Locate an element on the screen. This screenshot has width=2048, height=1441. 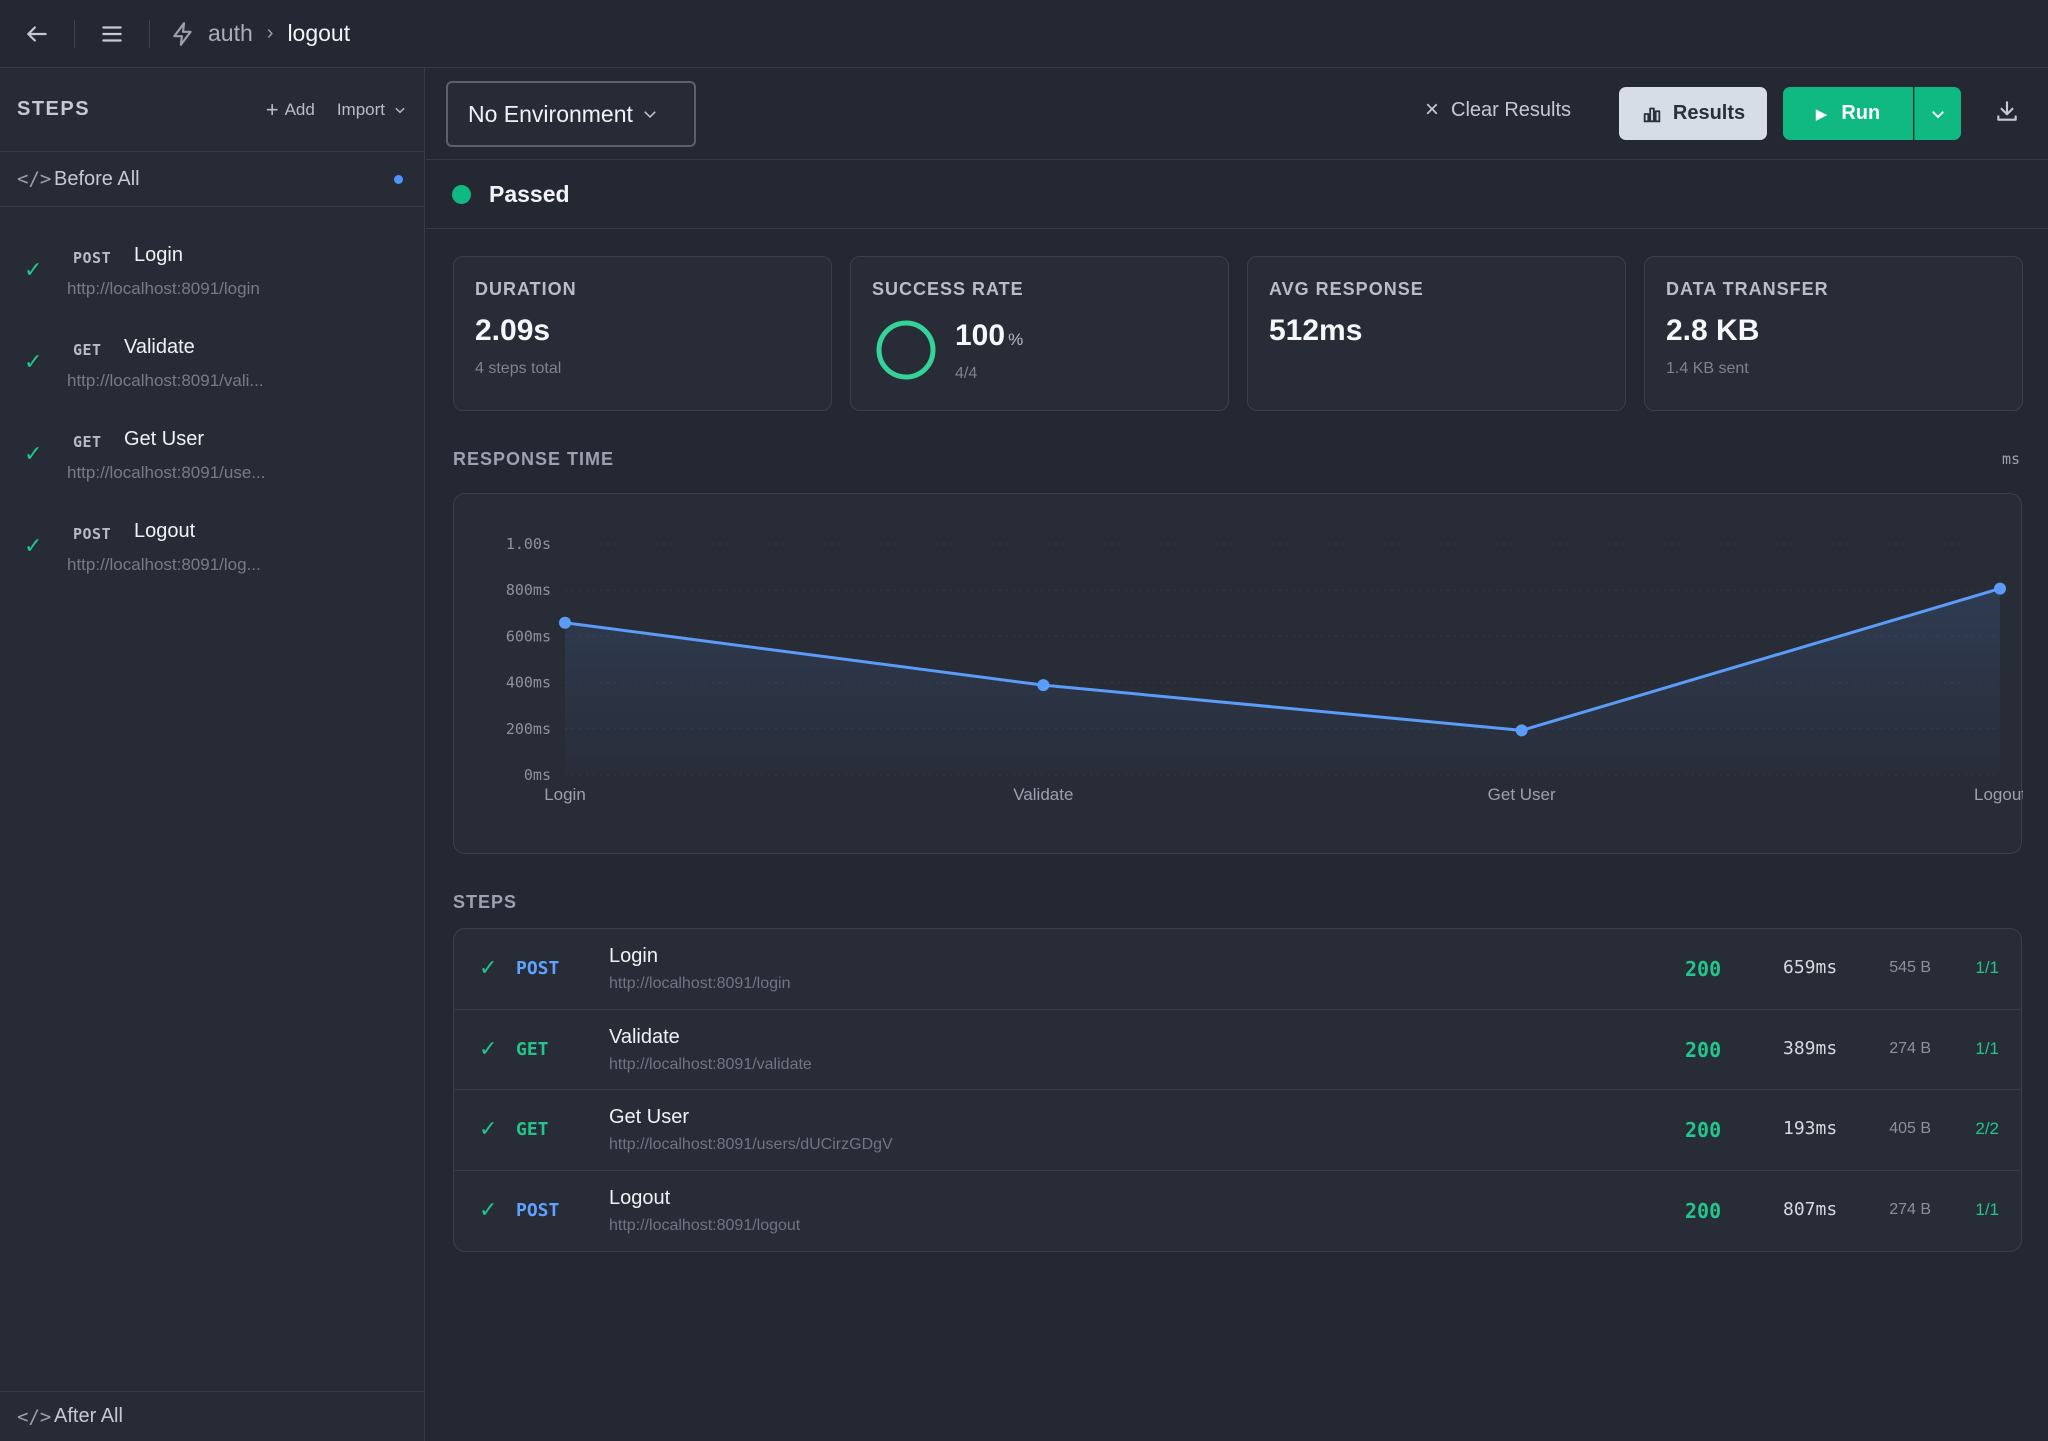
success-rate-card: SUCCESS RATE 100% 4/4 is located at coordinates (1039, 333).